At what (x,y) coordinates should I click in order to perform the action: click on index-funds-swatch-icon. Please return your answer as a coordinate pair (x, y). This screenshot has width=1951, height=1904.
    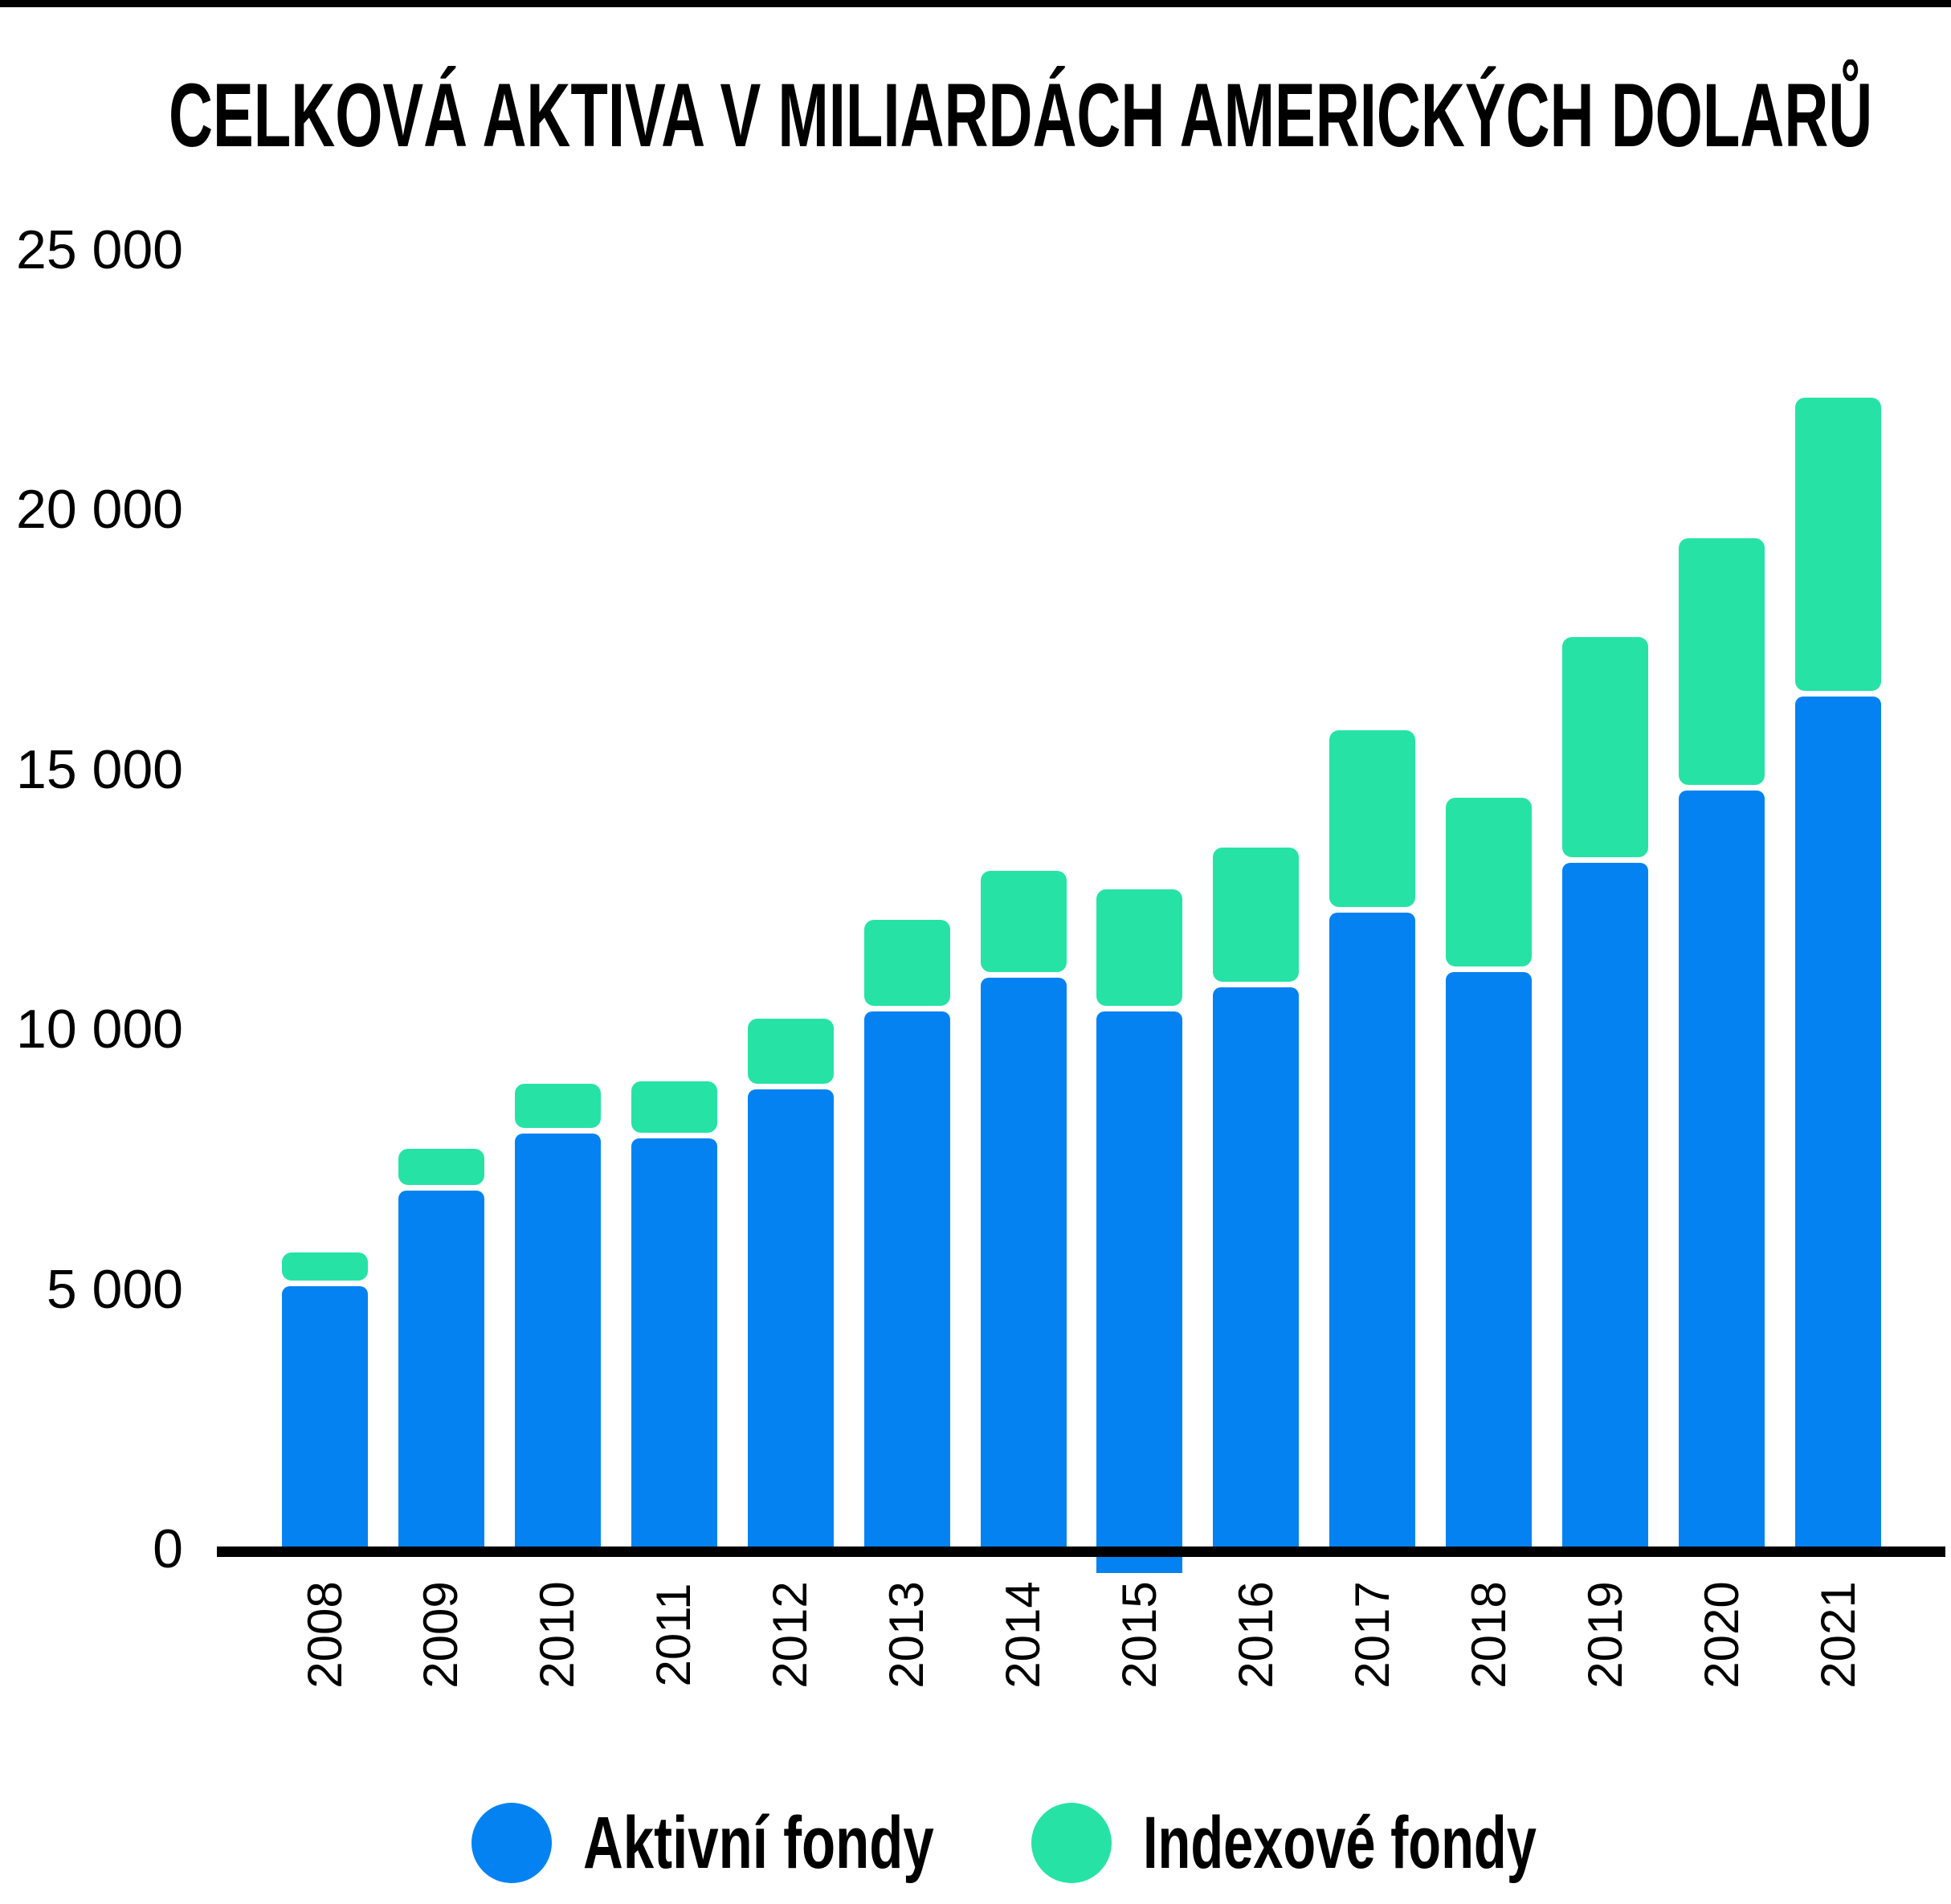
    Looking at the image, I should click on (1071, 1843).